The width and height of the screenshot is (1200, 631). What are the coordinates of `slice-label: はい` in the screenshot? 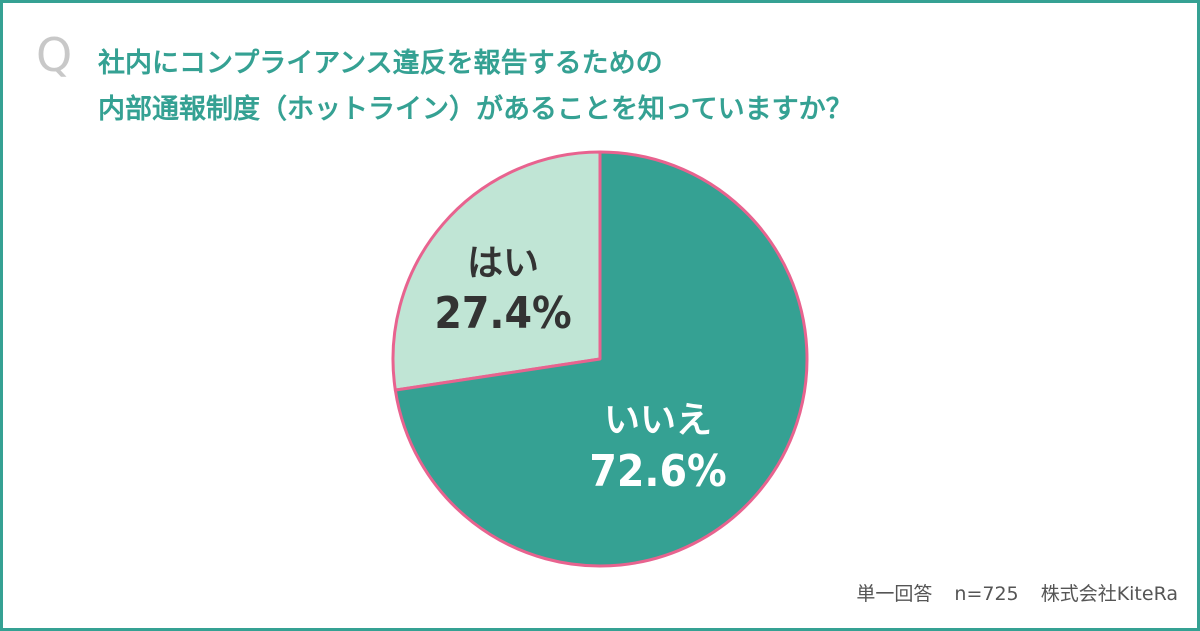 It's located at (503, 263).